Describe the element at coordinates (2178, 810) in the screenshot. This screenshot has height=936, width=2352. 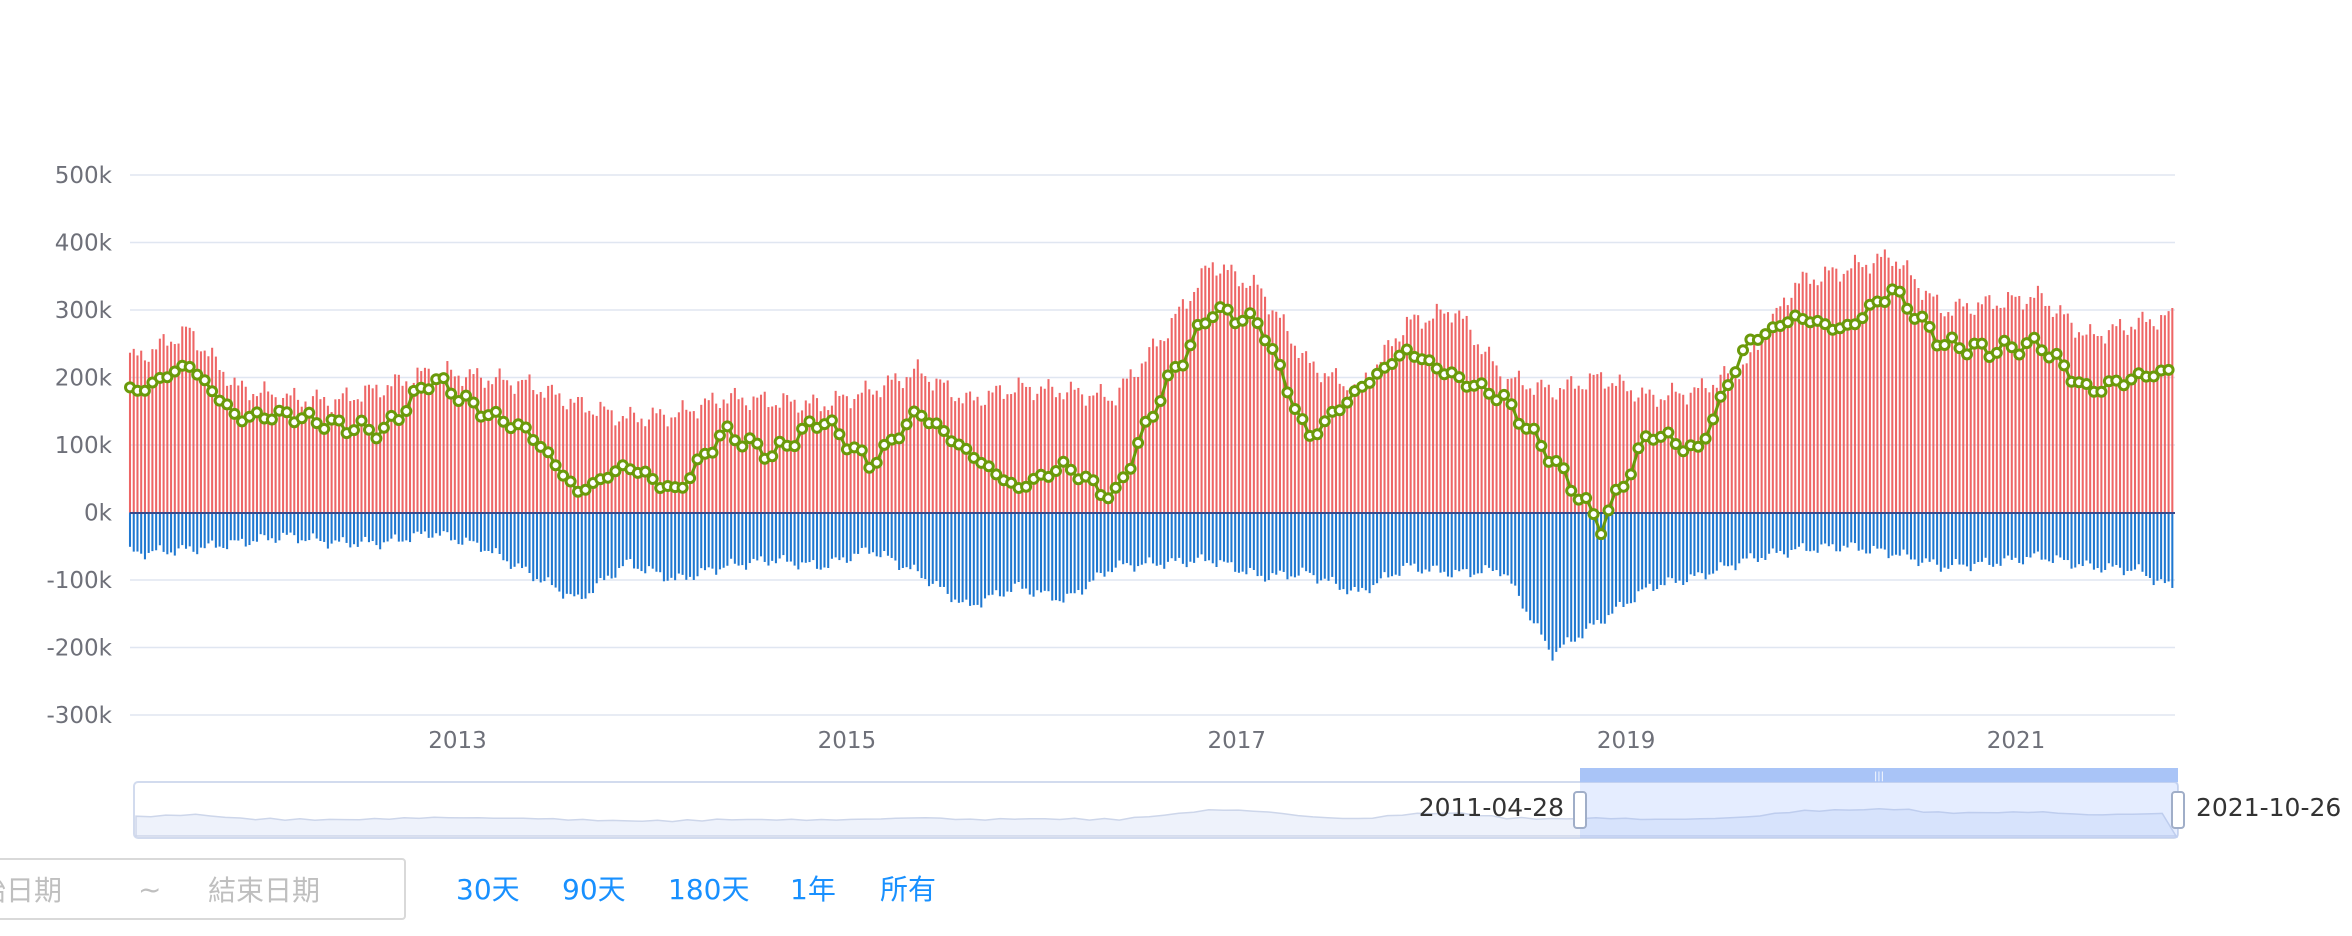
I see `datazoom-handle-right` at that location.